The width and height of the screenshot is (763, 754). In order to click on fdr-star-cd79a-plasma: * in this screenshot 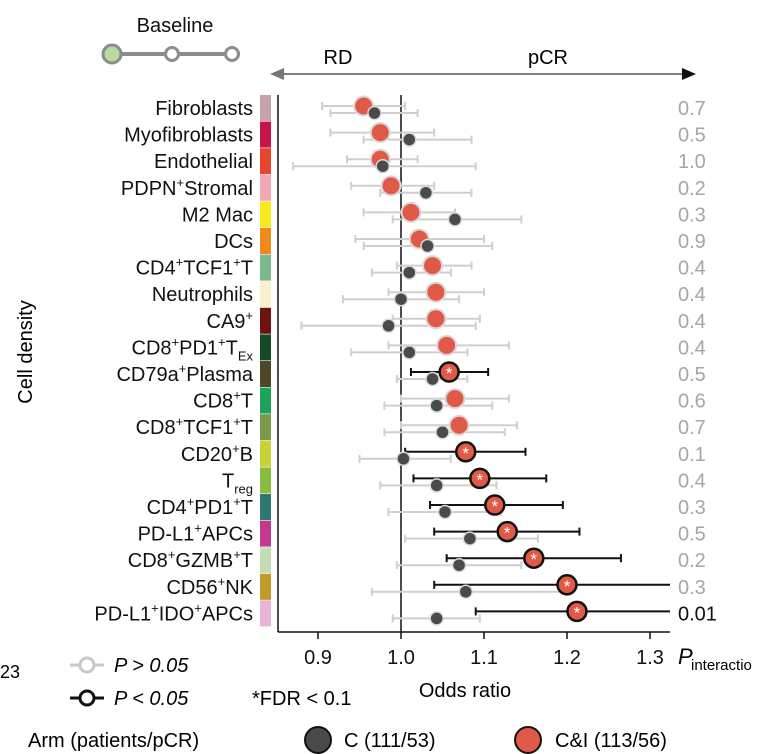, I will do `click(449, 373)`.